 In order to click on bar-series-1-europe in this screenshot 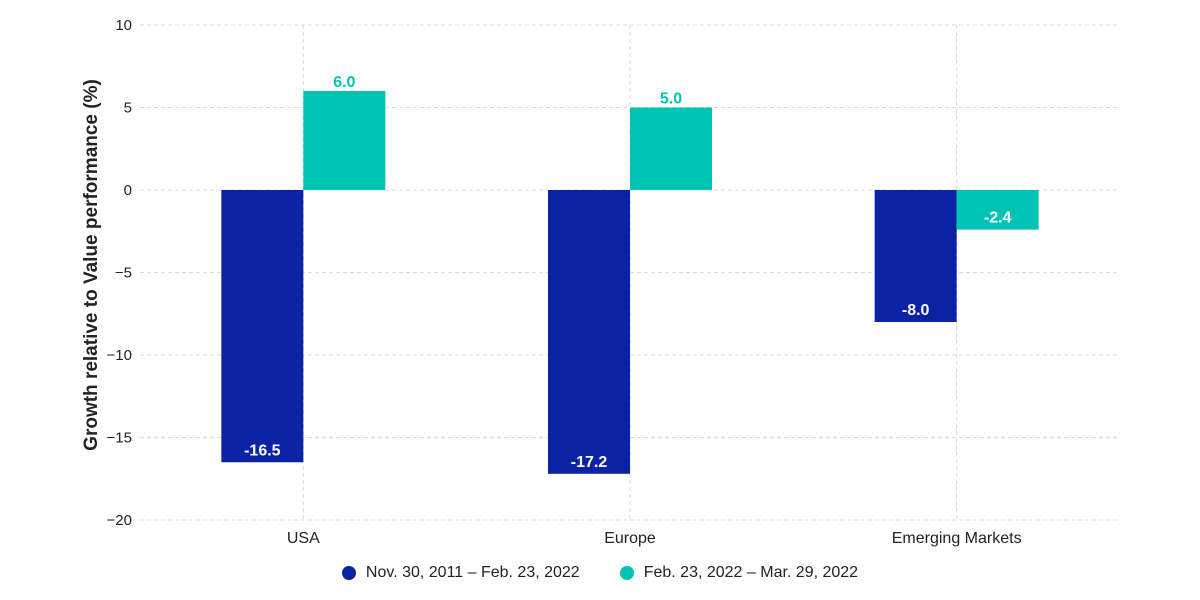, I will do `click(589, 332)`.